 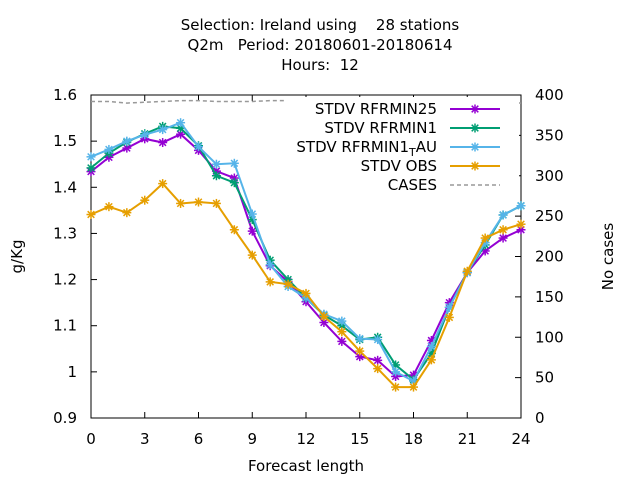 What do you see at coordinates (549, 176) in the screenshot?
I see `y2-tick-label: 300` at bounding box center [549, 176].